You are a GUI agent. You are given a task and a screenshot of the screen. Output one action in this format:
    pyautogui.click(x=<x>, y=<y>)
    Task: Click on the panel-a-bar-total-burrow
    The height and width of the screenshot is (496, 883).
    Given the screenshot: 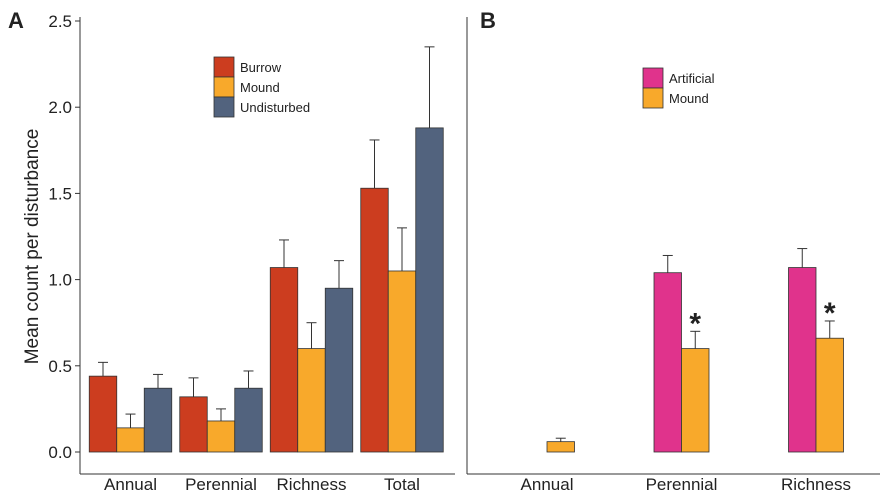 What is the action you would take?
    pyautogui.click(x=374, y=320)
    